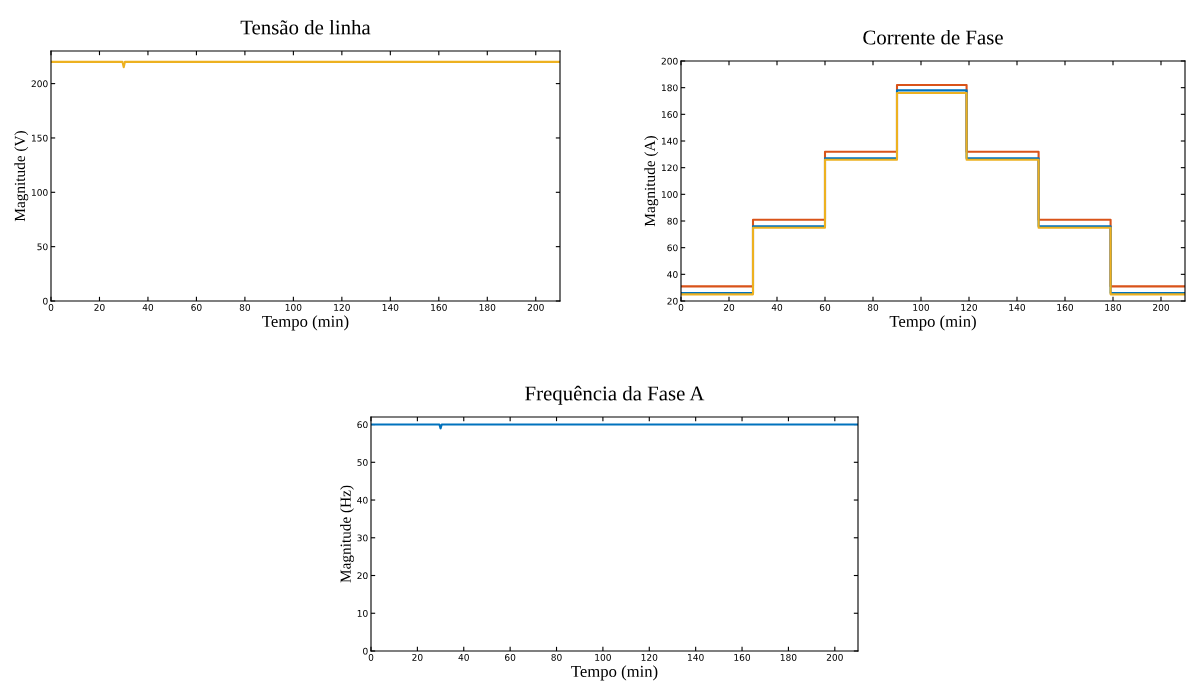 This screenshot has height=688, width=1187. Describe the element at coordinates (615, 395) in the screenshot. I see `chart-title: Frequência da Fase A` at that location.